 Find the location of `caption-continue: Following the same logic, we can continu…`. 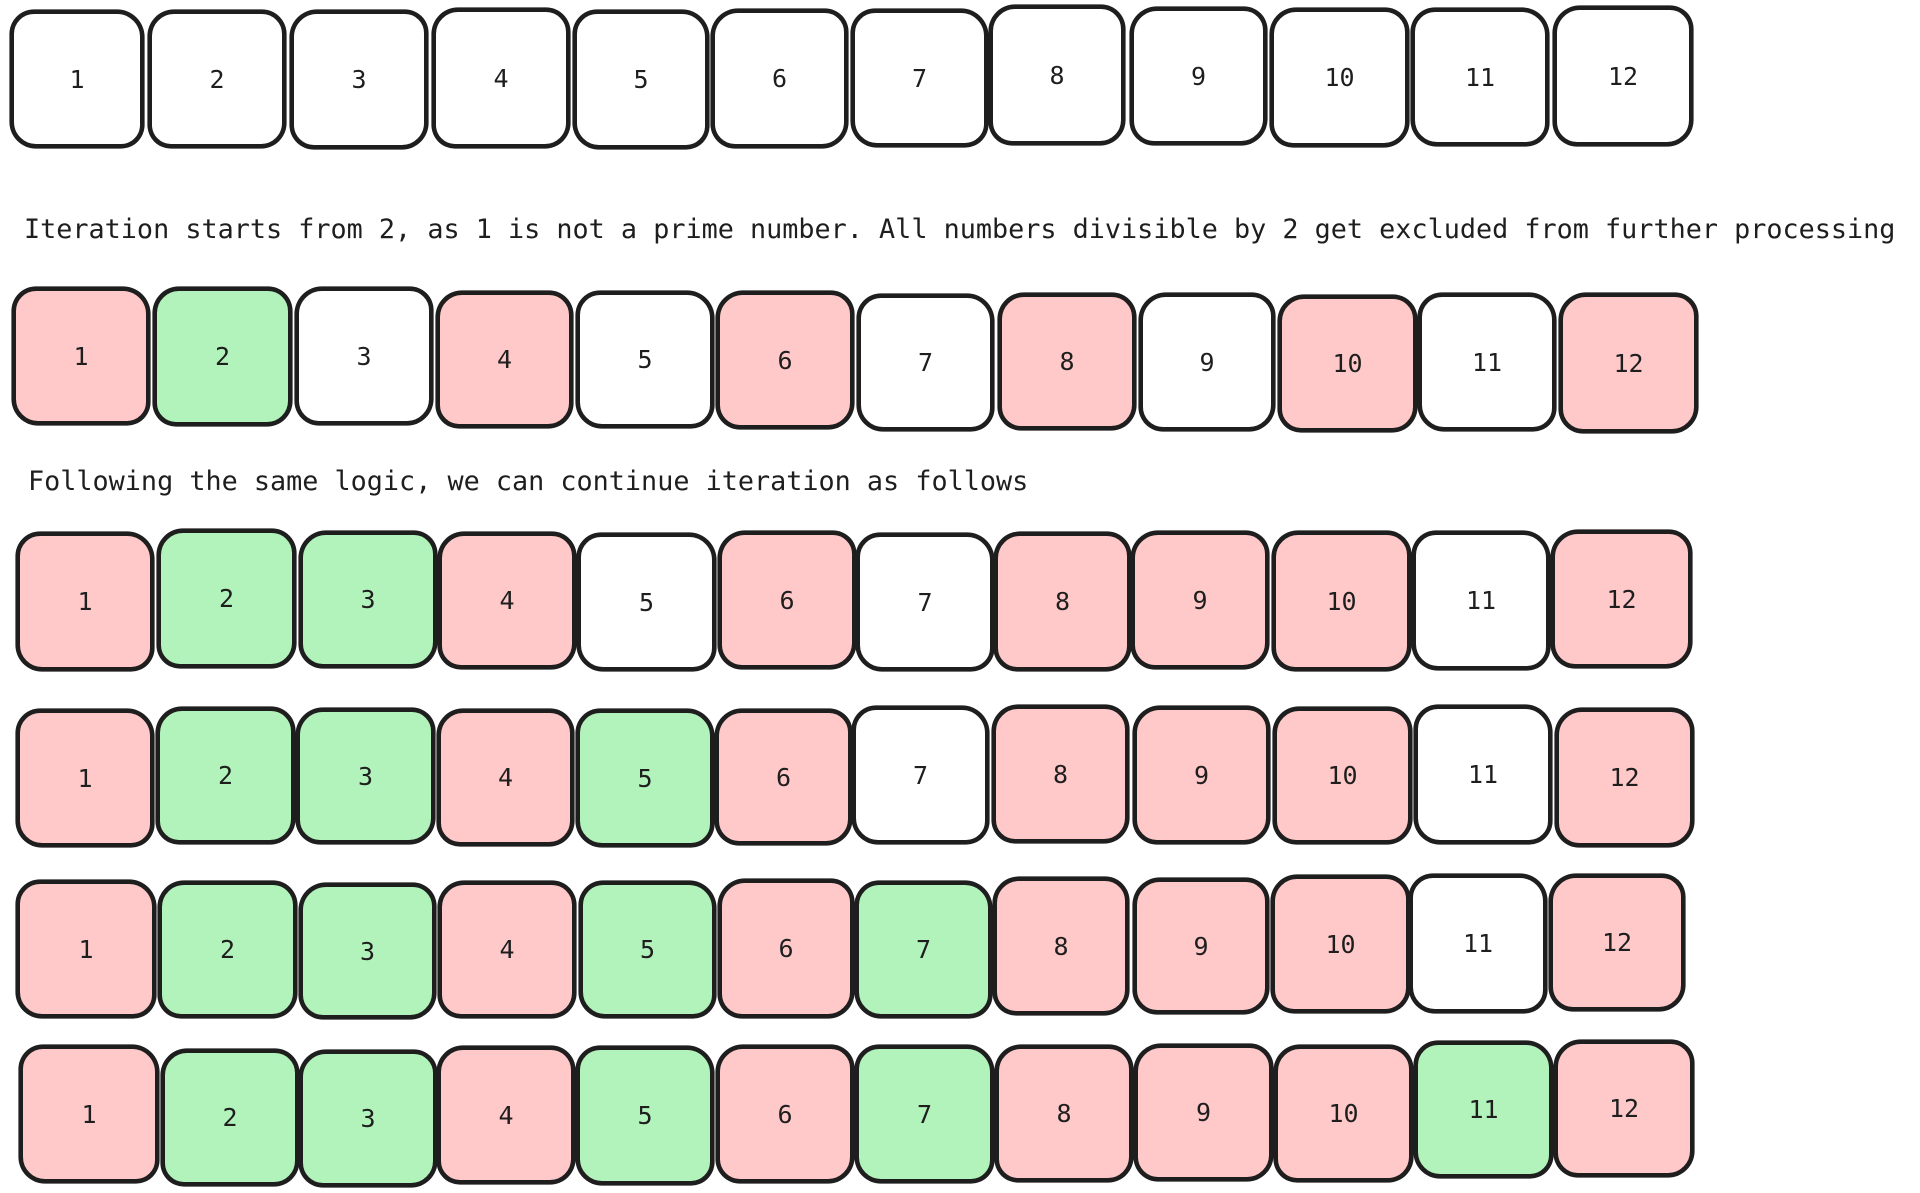

caption-continue: Following the same logic, we can continu… is located at coordinates (528, 481).